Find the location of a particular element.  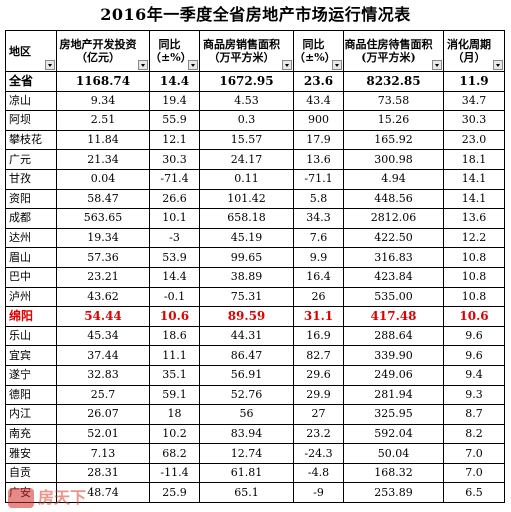

sales-area-cell: 4.53 is located at coordinates (246, 101).